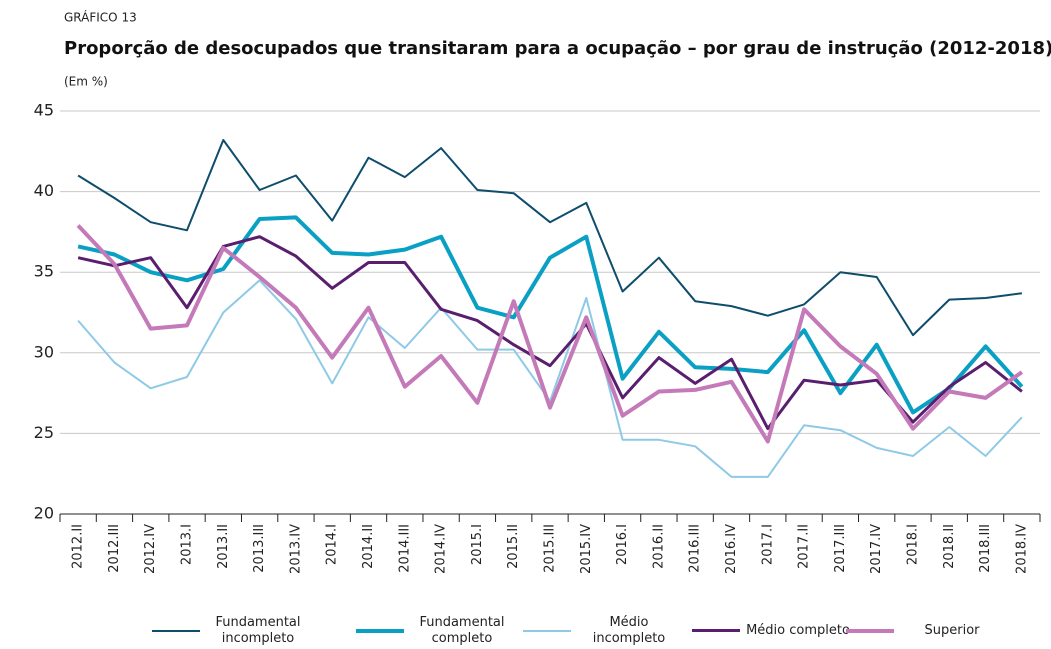 Image resolution: width=1051 pixels, height=649 pixels. What do you see at coordinates (187, 544) in the screenshot?
I see `x-tick-label: 2013.I` at bounding box center [187, 544].